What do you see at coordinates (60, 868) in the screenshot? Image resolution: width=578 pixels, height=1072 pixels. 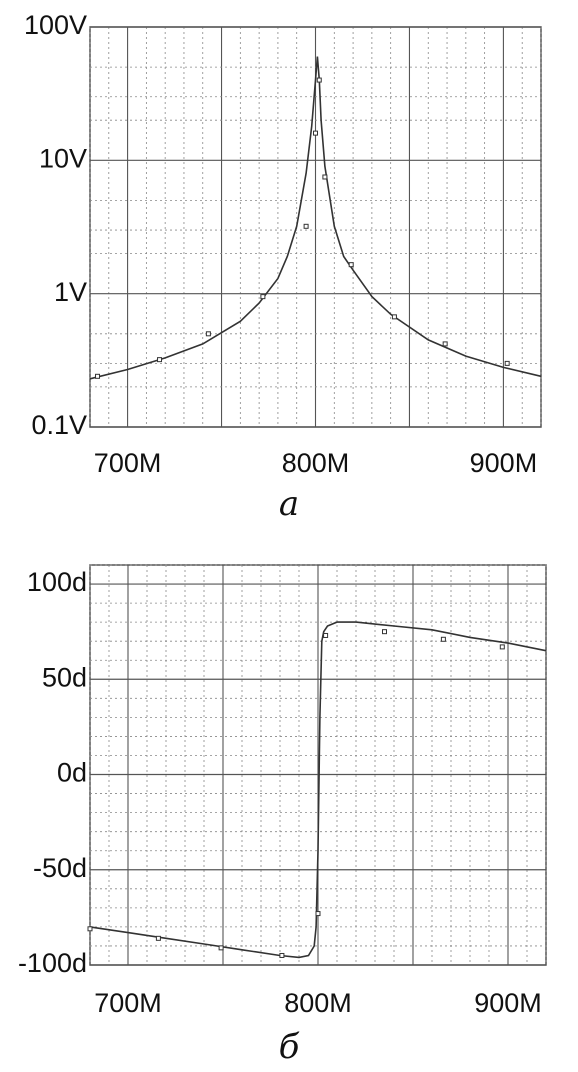 I see `y-tick-label: -50d` at bounding box center [60, 868].